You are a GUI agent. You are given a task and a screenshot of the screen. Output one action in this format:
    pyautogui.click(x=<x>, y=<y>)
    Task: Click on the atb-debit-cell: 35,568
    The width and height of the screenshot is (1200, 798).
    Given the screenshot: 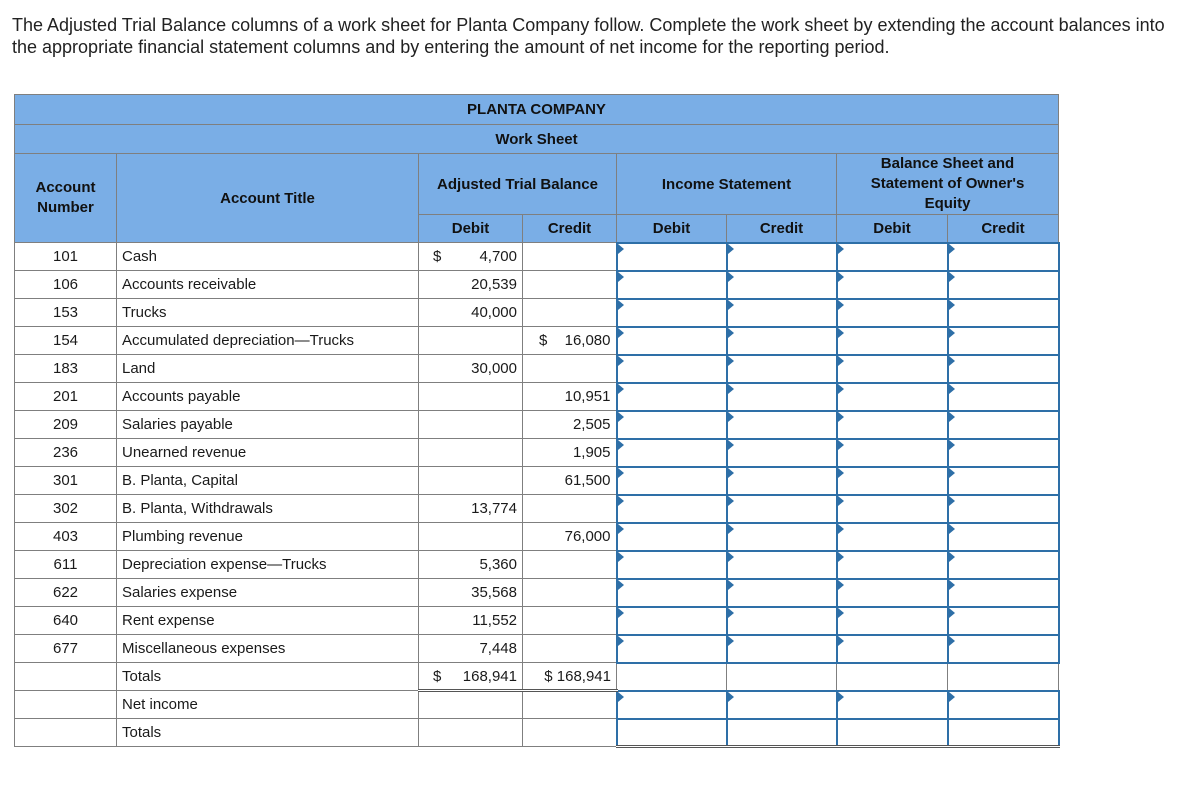 What is the action you would take?
    pyautogui.click(x=470, y=592)
    